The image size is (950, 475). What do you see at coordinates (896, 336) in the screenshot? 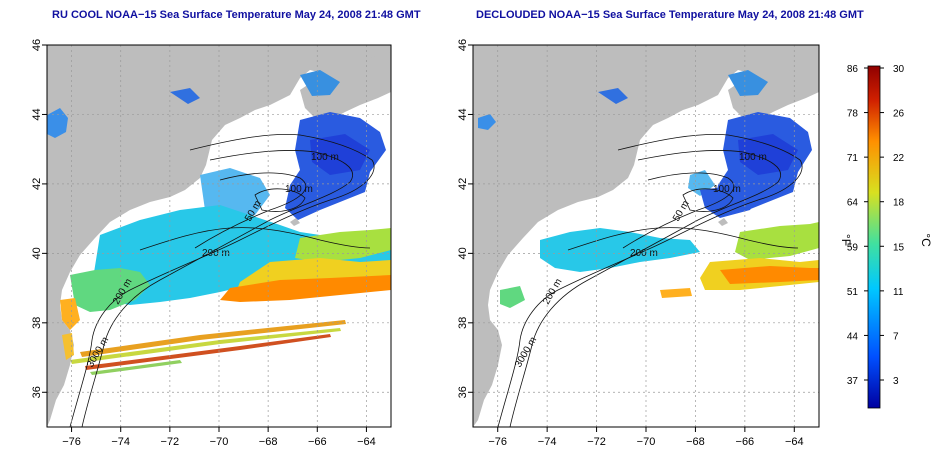
I see `colorbar-tick-label-c: 7` at bounding box center [896, 336].